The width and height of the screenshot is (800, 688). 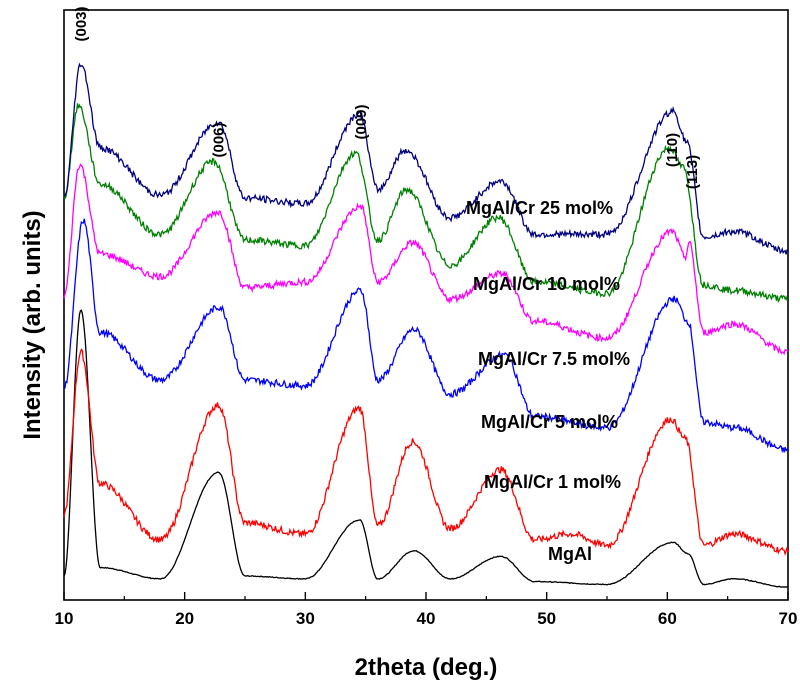 I want to click on y-axis-title: Intensity (arb. units), so click(x=32, y=324).